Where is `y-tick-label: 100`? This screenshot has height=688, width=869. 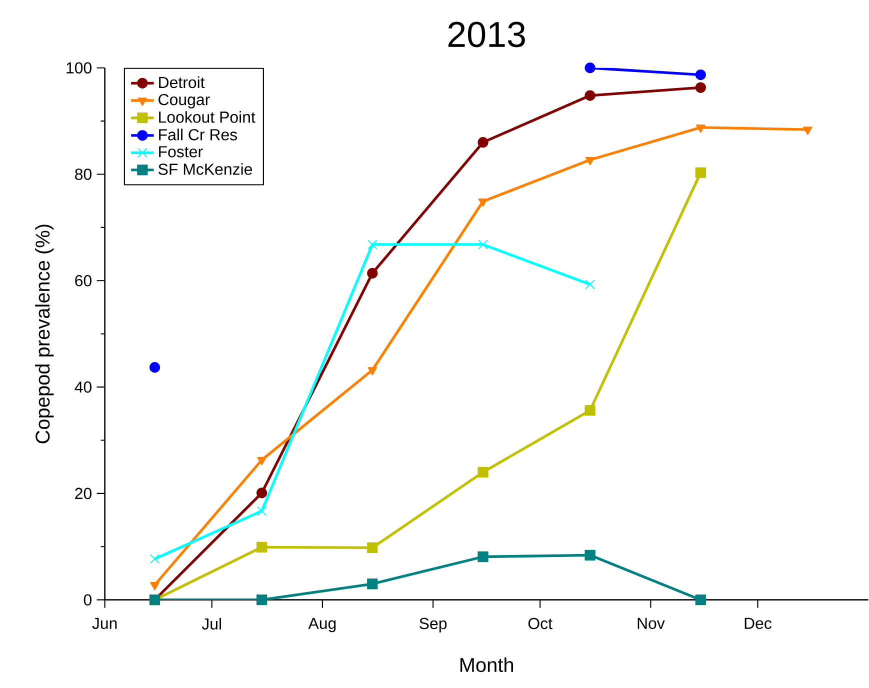
y-tick-label: 100 is located at coordinates (79, 68).